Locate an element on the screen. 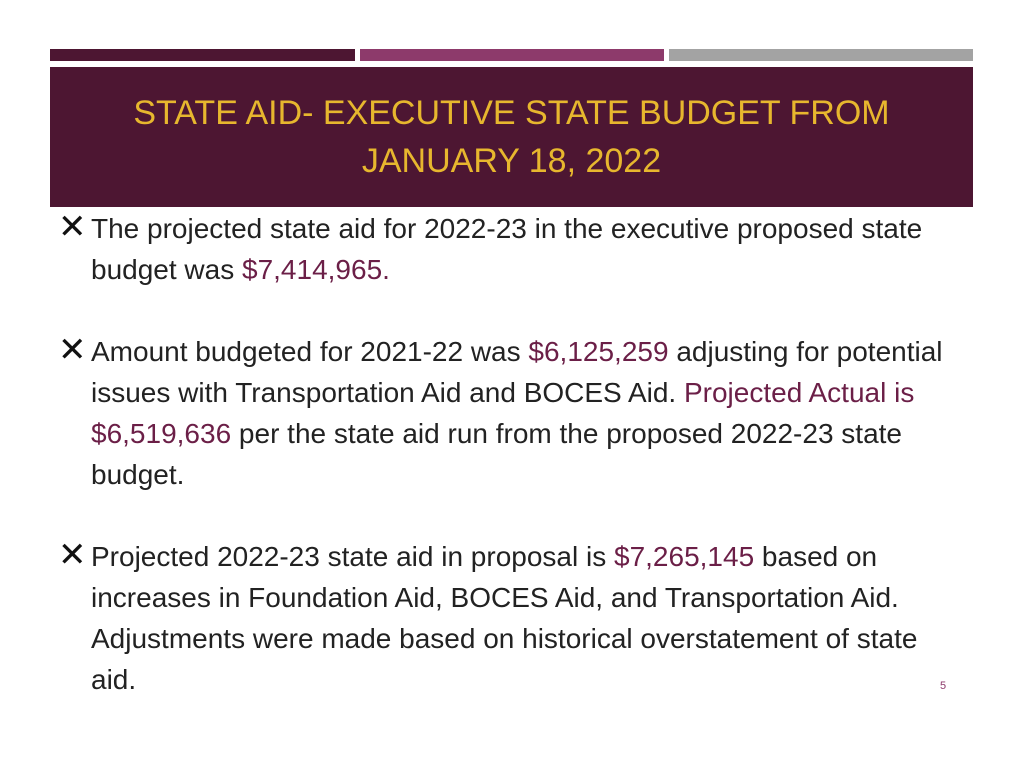 The width and height of the screenshot is (1024, 768). highlight-text: Projected Actual is is located at coordinates (799, 392).